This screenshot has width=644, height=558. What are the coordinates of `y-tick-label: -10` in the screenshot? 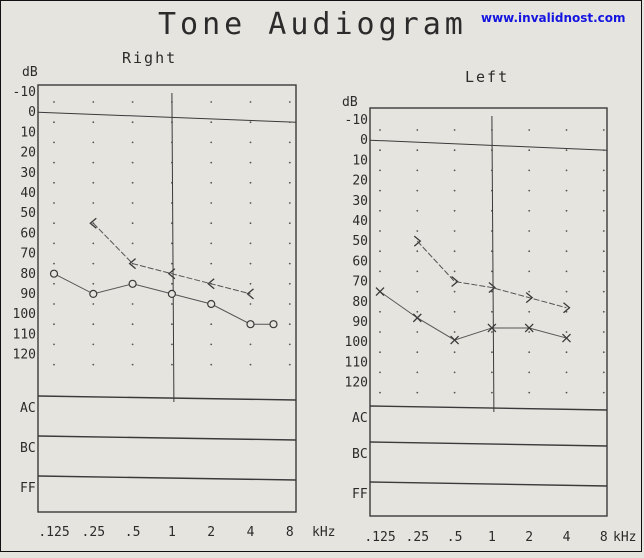 It's located at (24, 92).